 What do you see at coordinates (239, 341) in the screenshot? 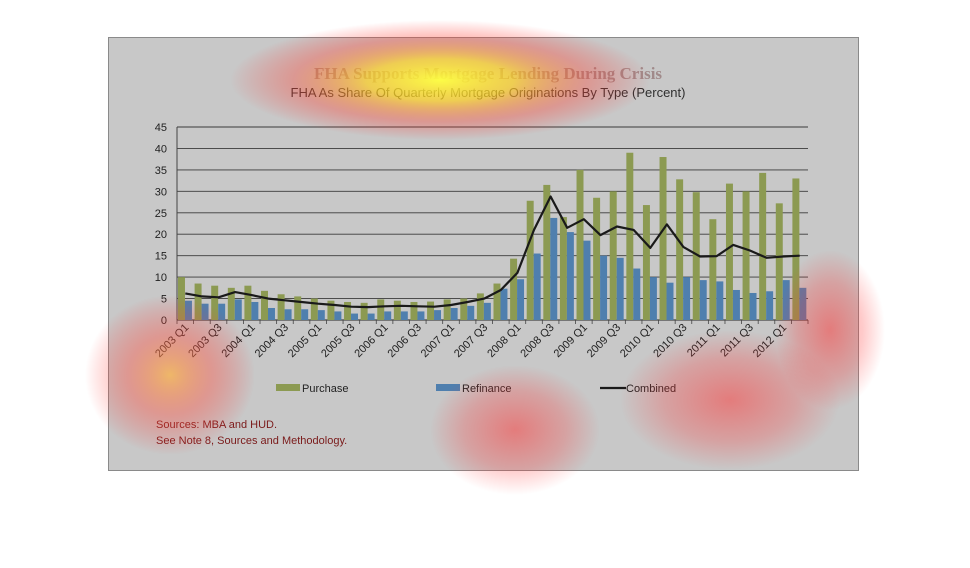
I see `x-tick-label: 2004 Q1` at bounding box center [239, 341].